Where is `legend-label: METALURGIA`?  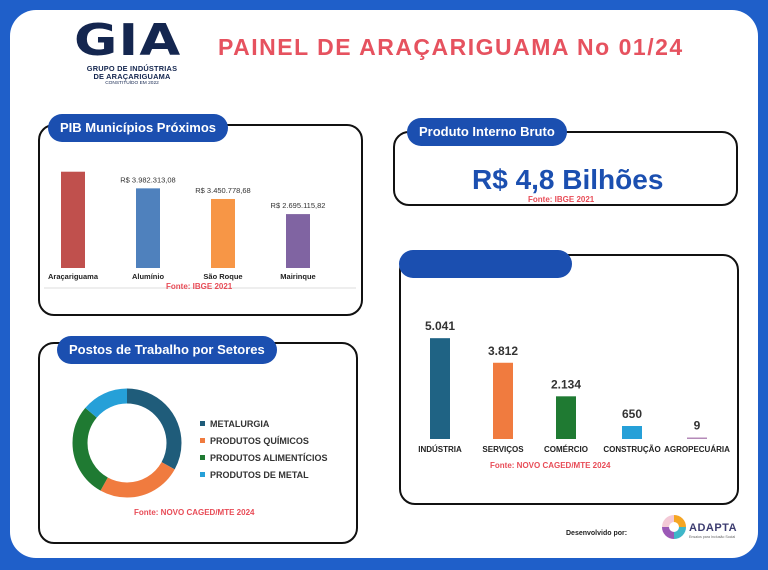 legend-label: METALURGIA is located at coordinates (240, 423).